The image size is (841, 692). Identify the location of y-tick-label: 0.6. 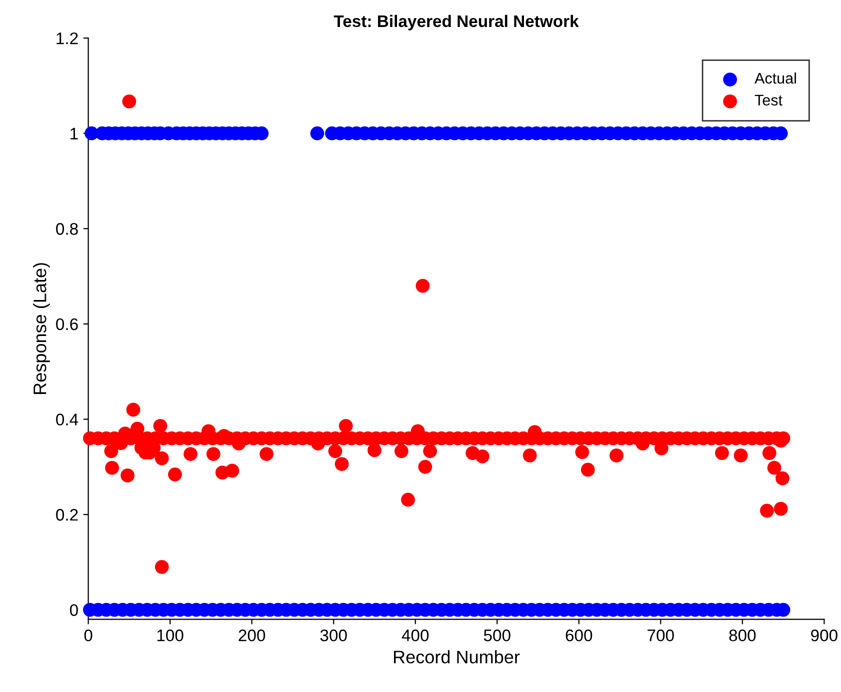
(67, 324).